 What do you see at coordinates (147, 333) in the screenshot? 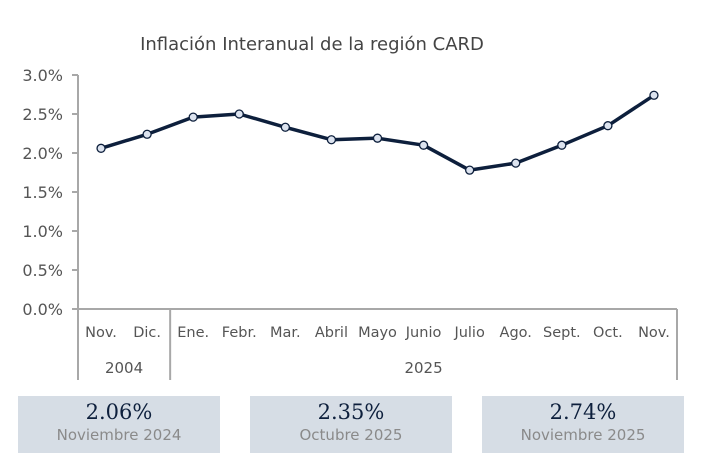
I see `x-tick-label: Dic.` at bounding box center [147, 333].